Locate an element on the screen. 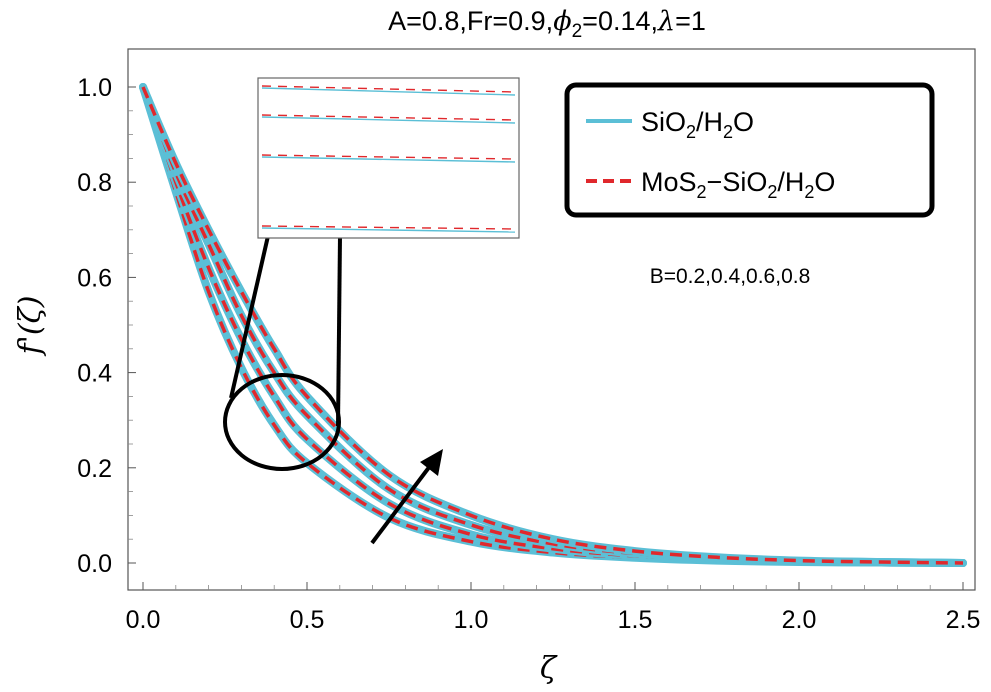 This screenshot has width=991, height=692. x-tick-label: 2.0 is located at coordinates (799, 620).